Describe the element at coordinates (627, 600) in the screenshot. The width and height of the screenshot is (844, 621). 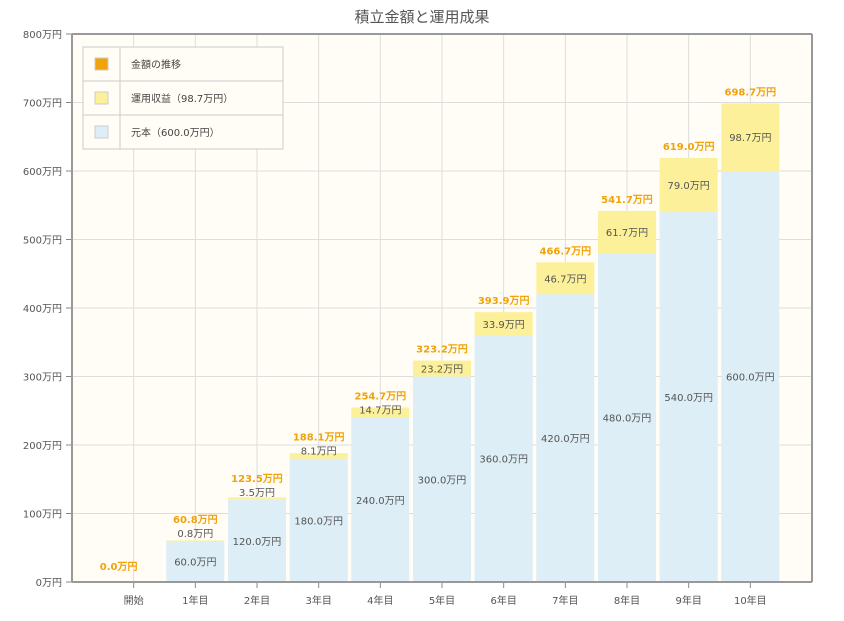
I see `x-tick-label: 8年目` at that location.